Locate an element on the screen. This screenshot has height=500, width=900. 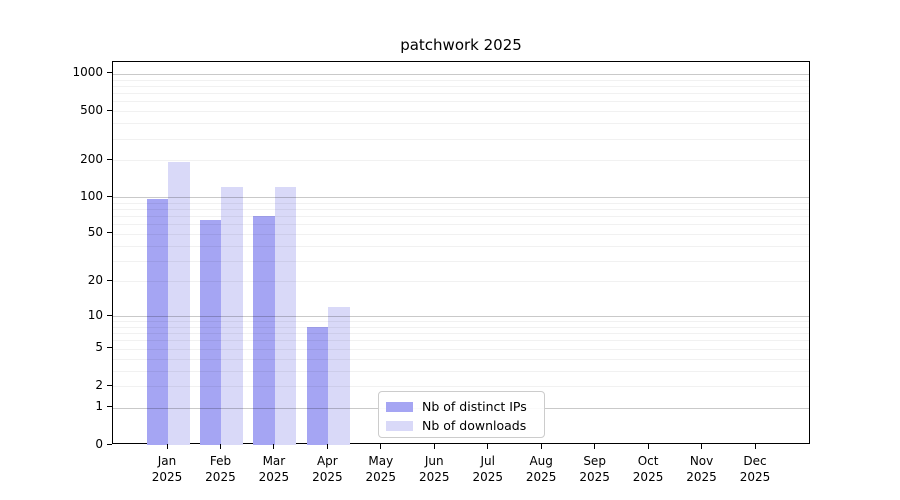
bar-jan-distinct-ips is located at coordinates (157, 321).